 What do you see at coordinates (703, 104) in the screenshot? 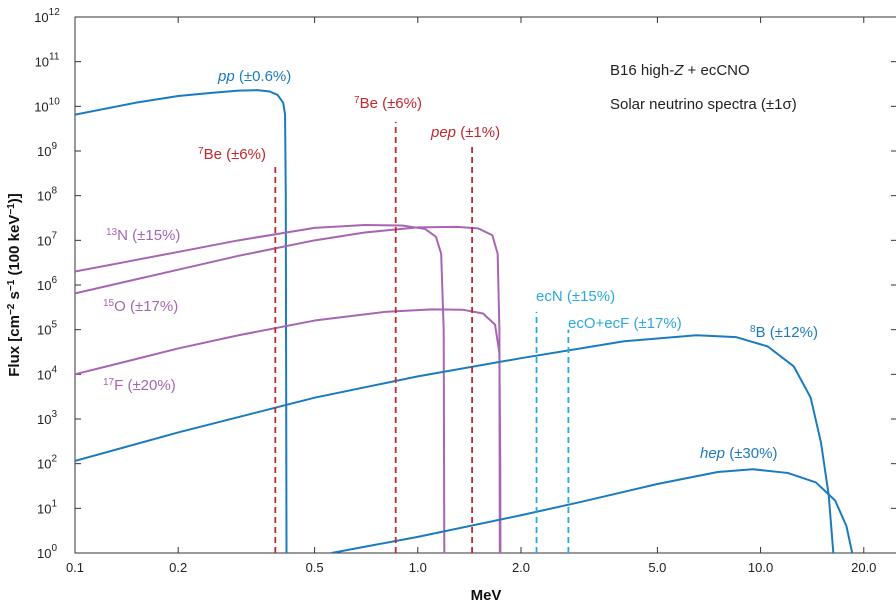
I see `annotation-subtitle: Solar neutrino spectra (±1σ)` at bounding box center [703, 104].